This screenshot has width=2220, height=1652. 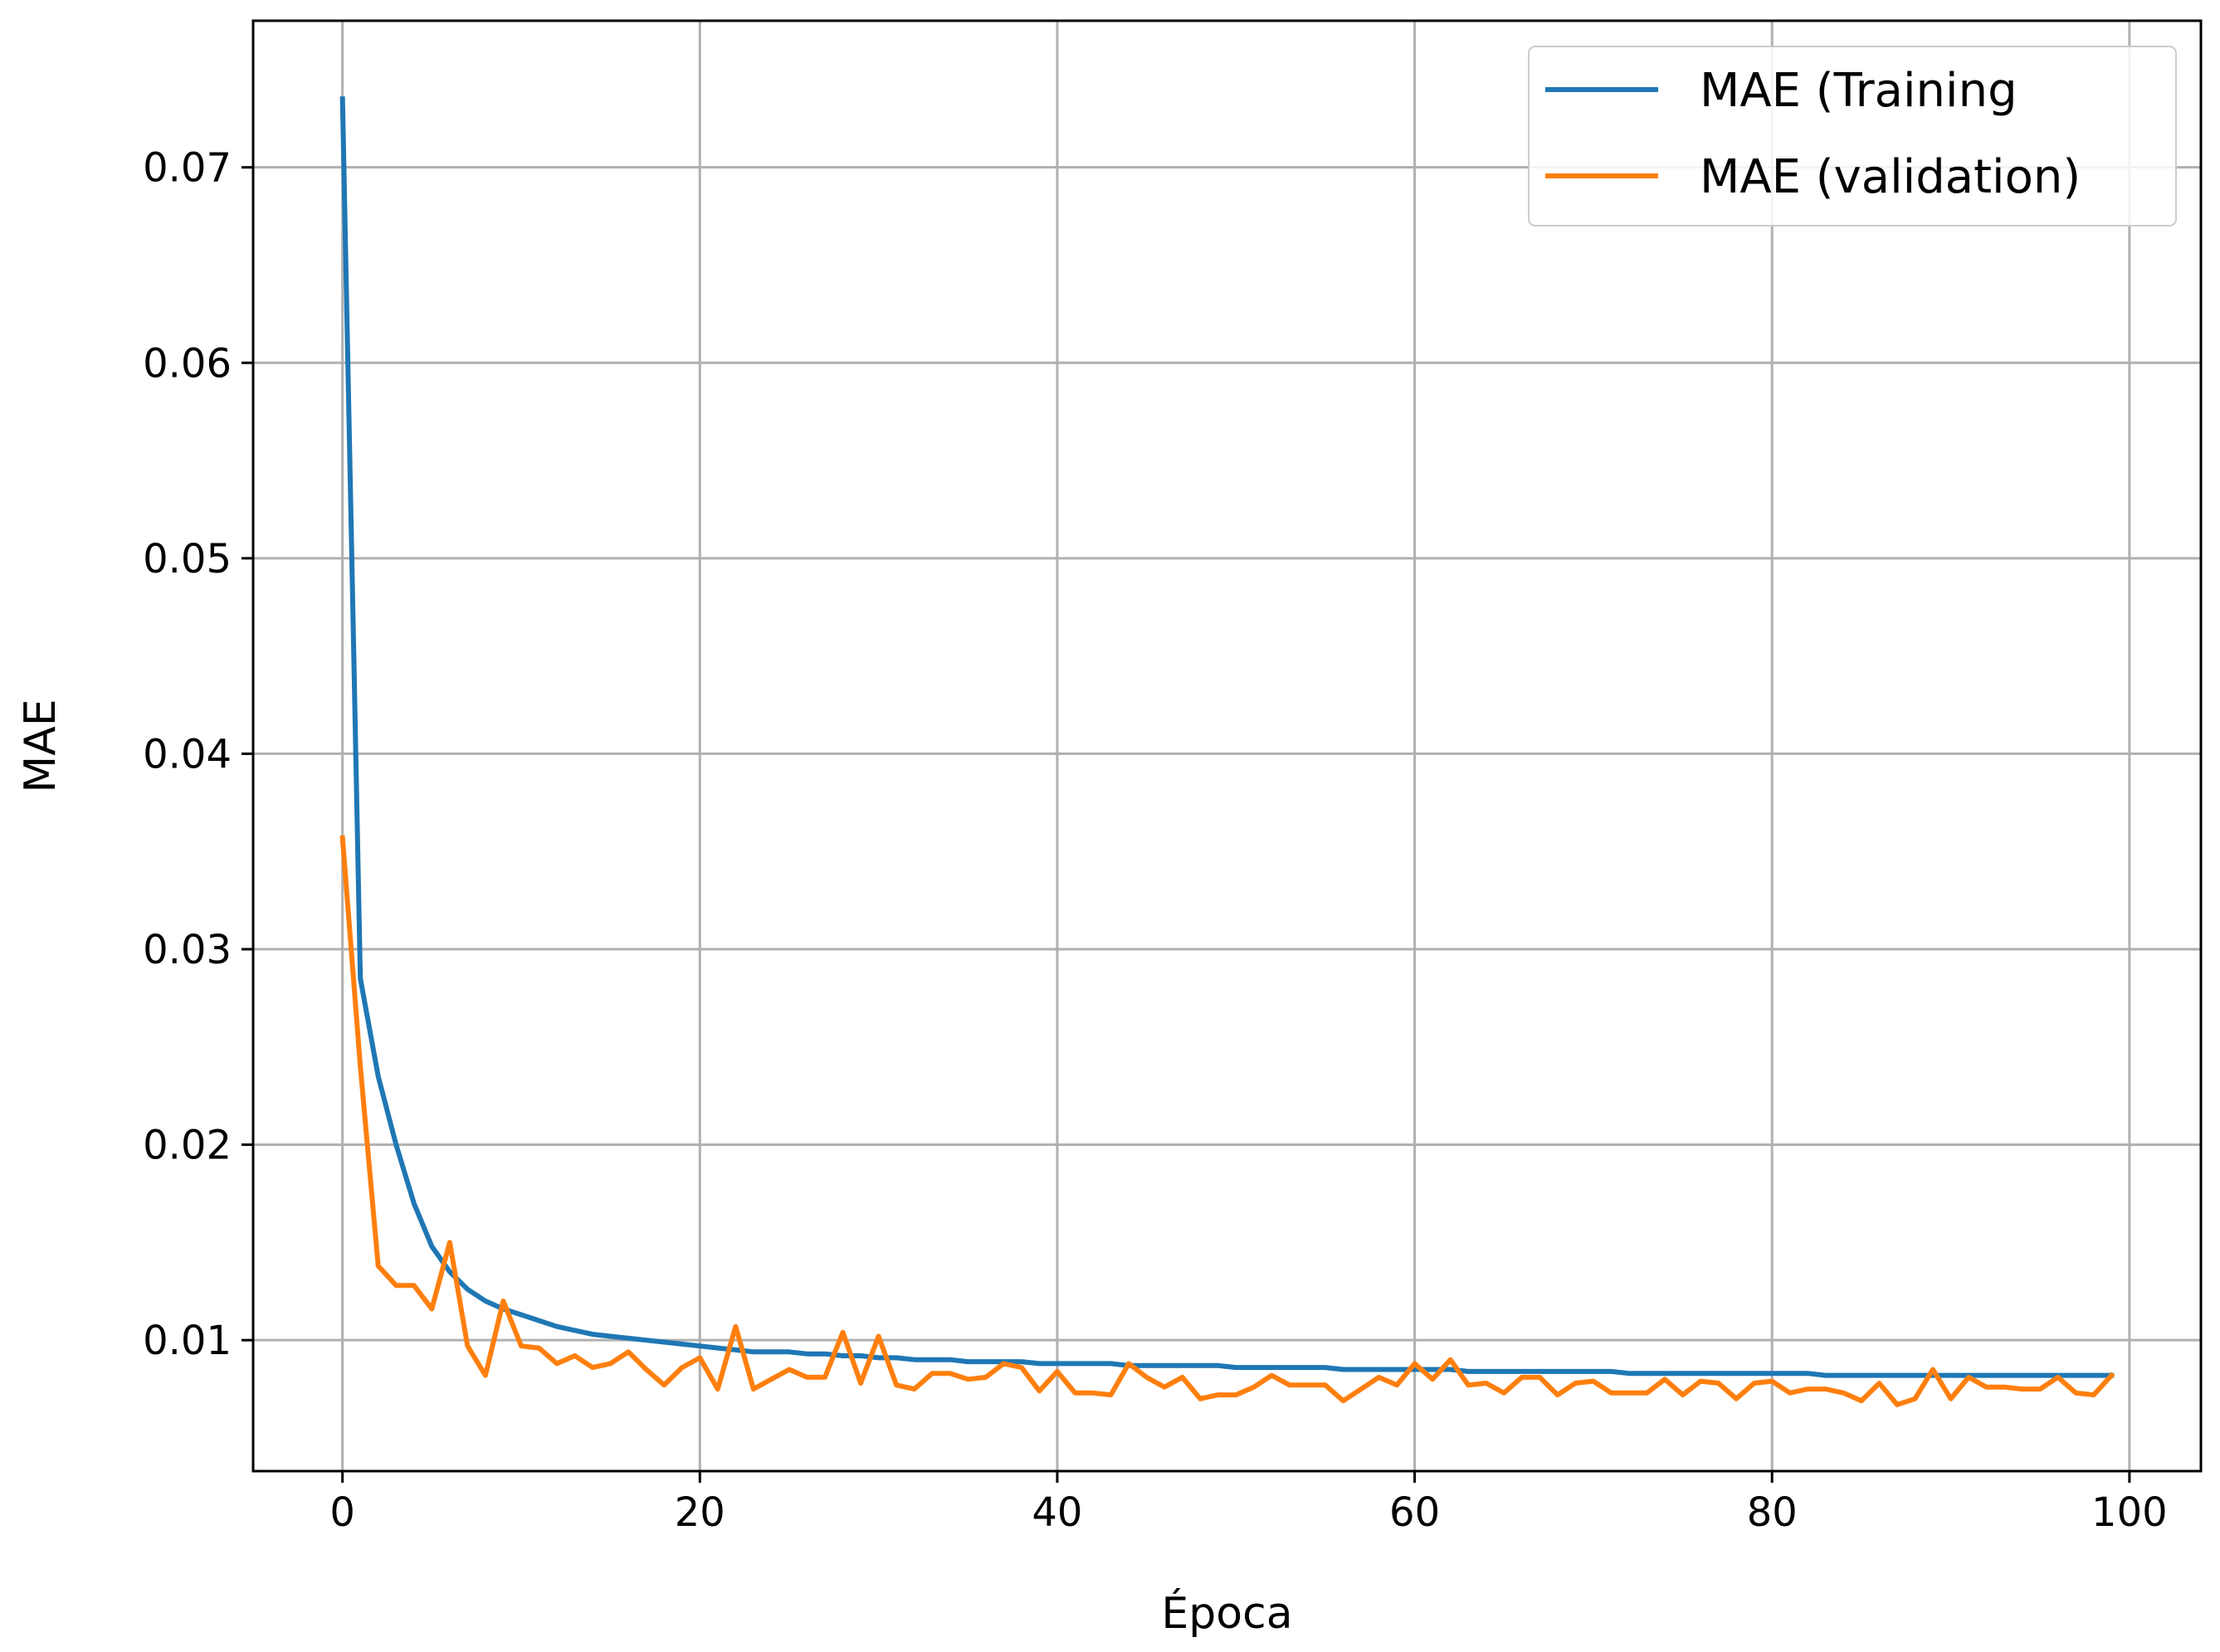 What do you see at coordinates (1057, 1513) in the screenshot?
I see `x-tick-label: 40` at bounding box center [1057, 1513].